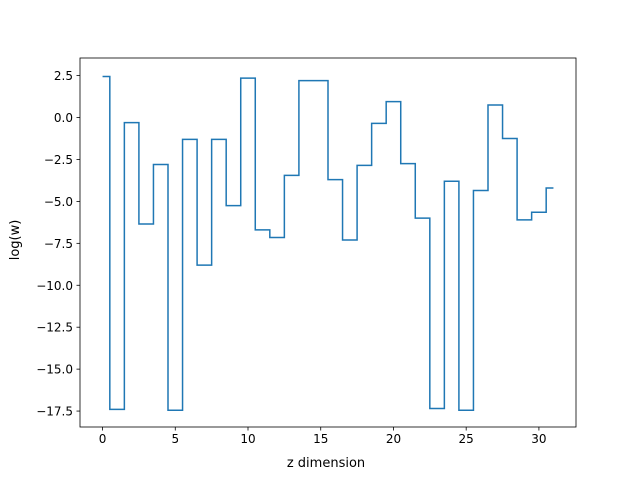 This screenshot has height=480, width=640. Describe the element at coordinates (54, 370) in the screenshot. I see `y-tick-label: −15.0` at that location.